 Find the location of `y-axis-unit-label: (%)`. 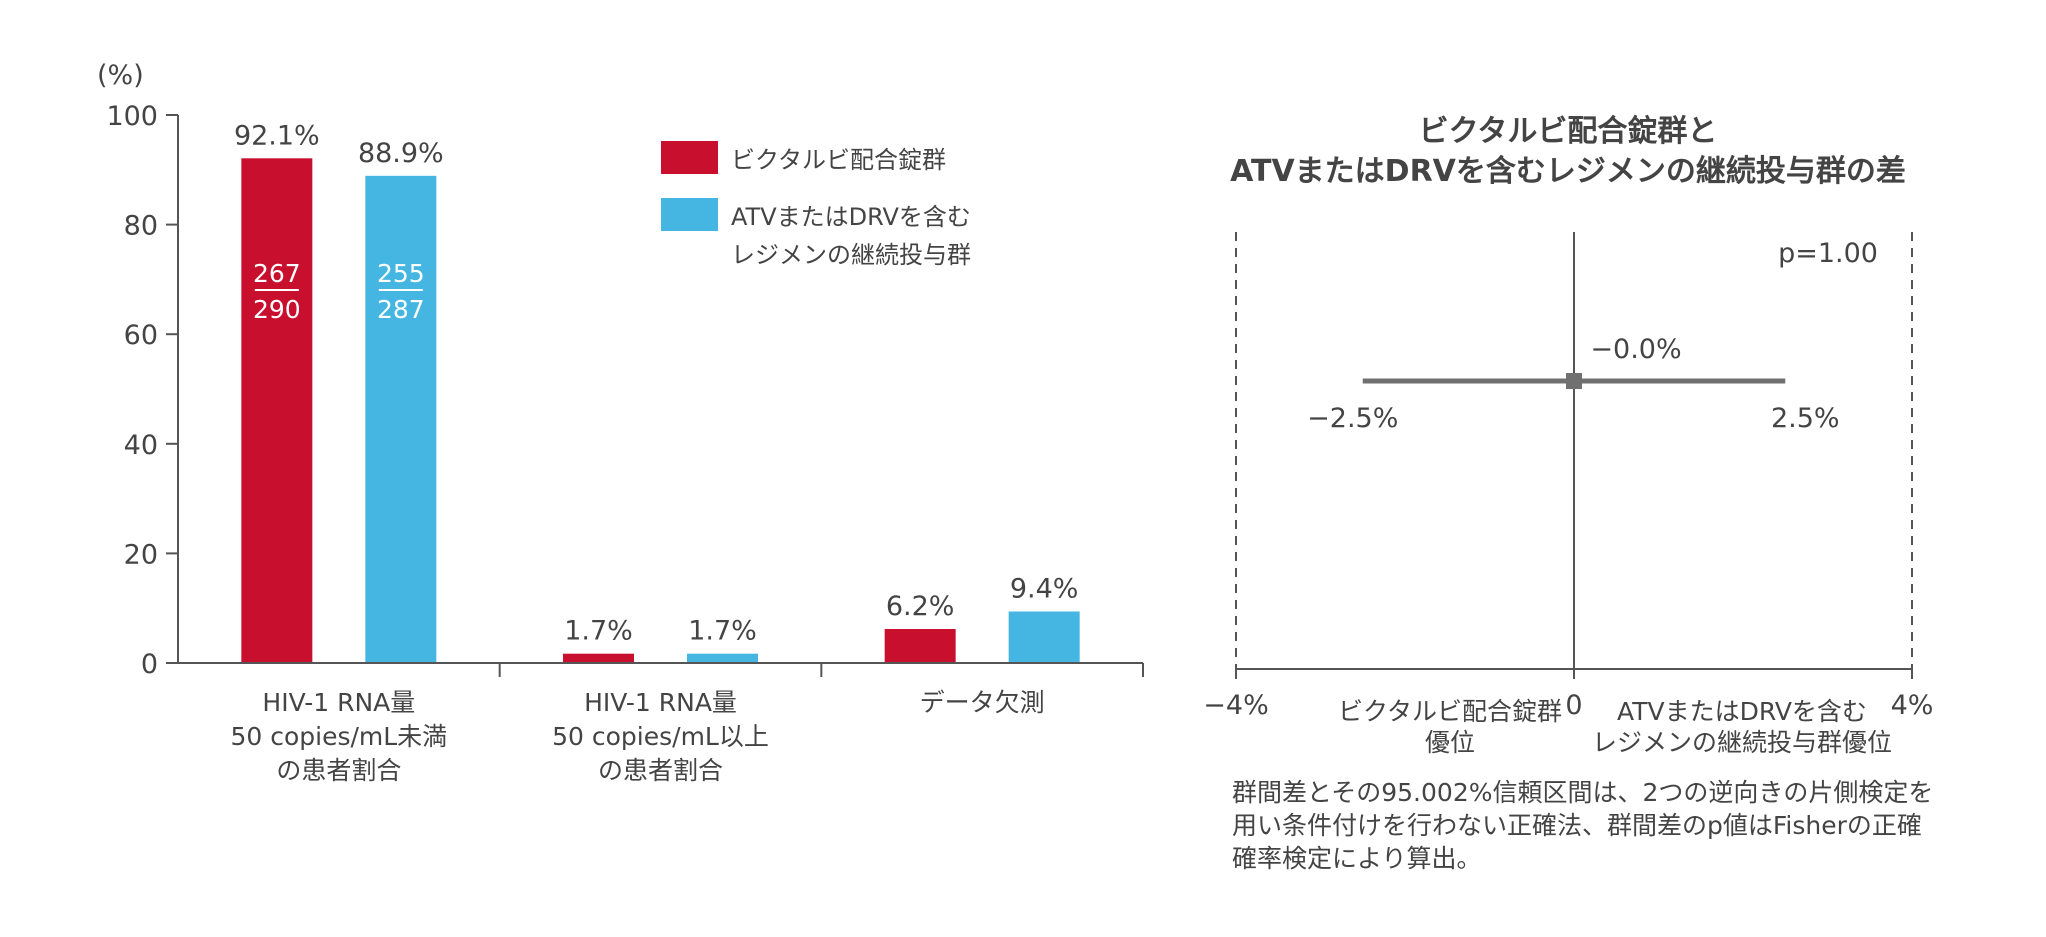

y-axis-unit-label: (%) is located at coordinates (120, 75).